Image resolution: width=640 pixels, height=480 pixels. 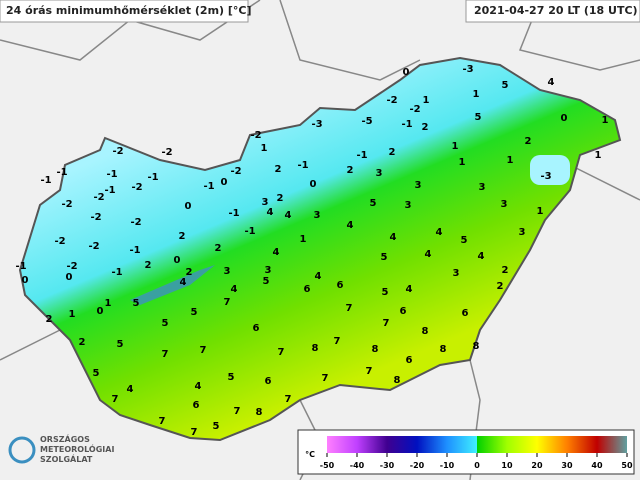 What do you see at coordinates (477, 465) in the screenshot?
I see `legend-tick-label: 0` at bounding box center [477, 465].